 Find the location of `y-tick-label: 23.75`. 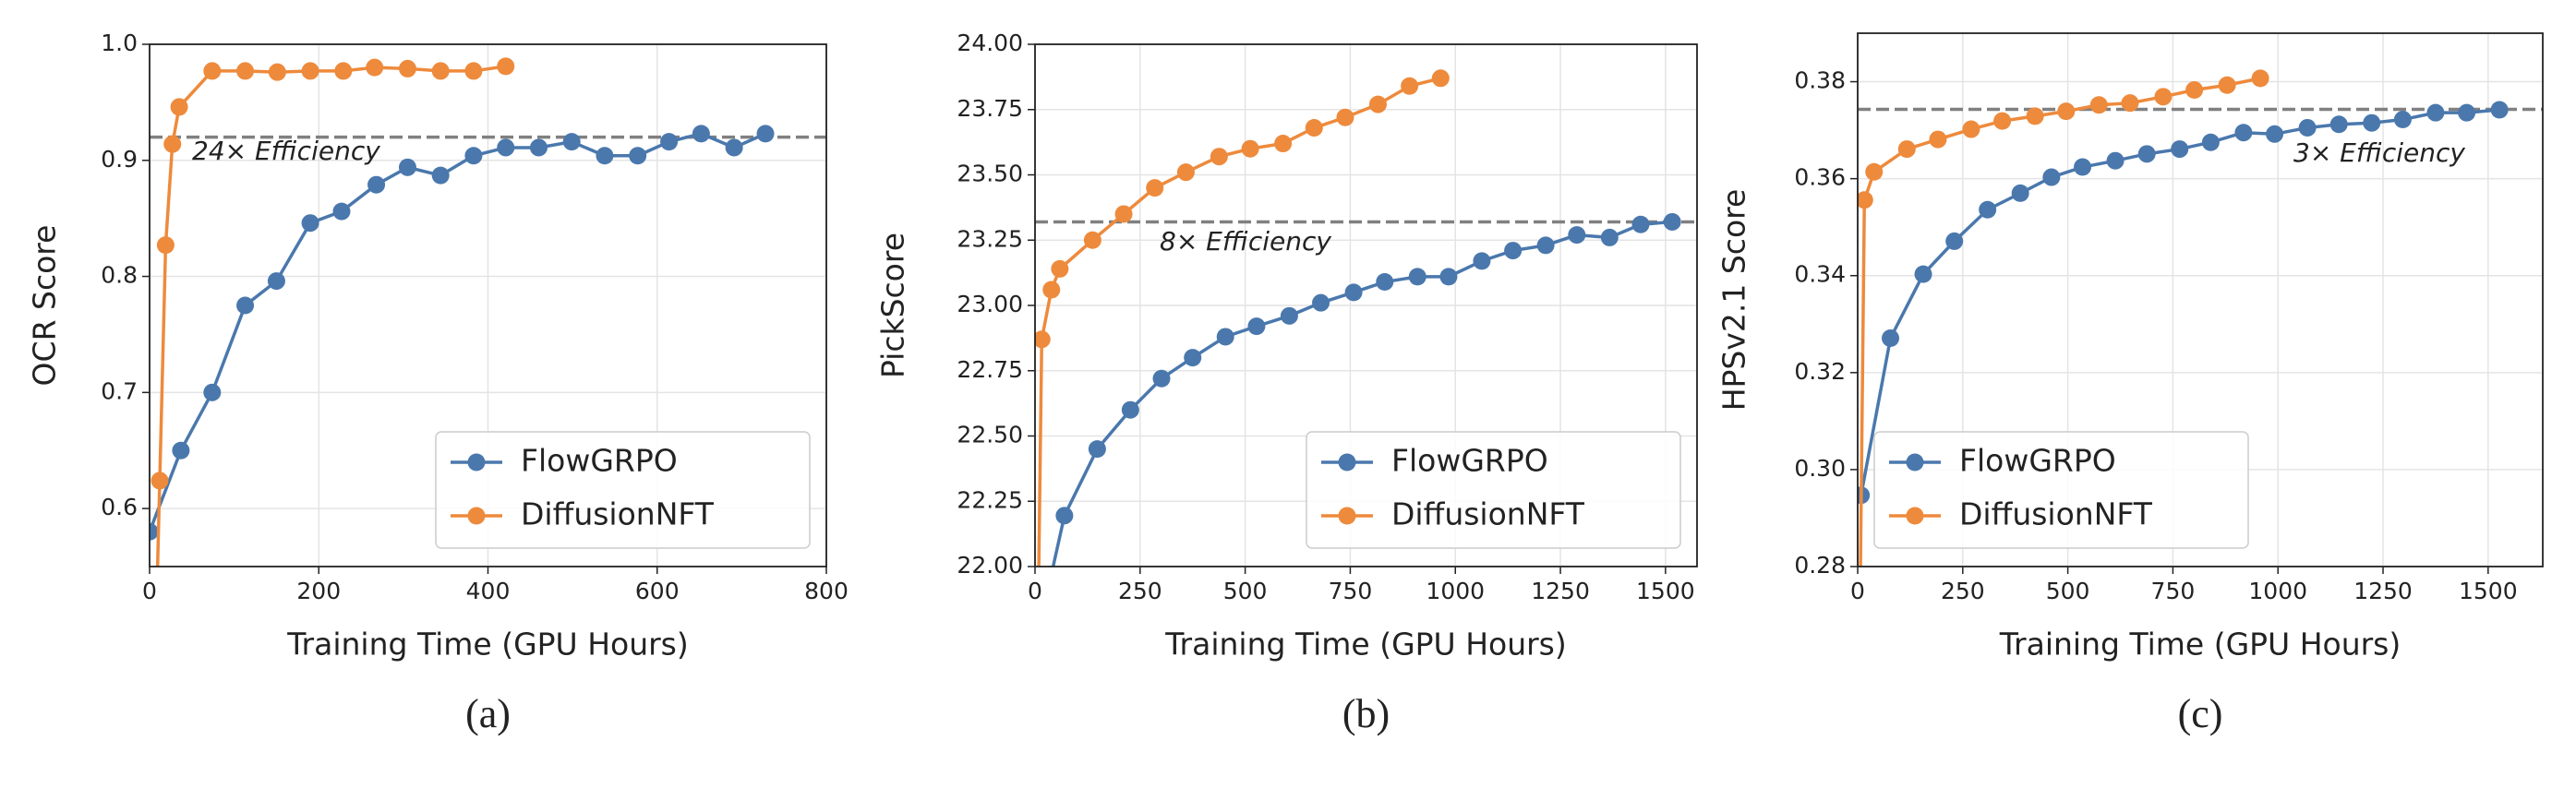

y-tick-label: 23.75 is located at coordinates (990, 109).